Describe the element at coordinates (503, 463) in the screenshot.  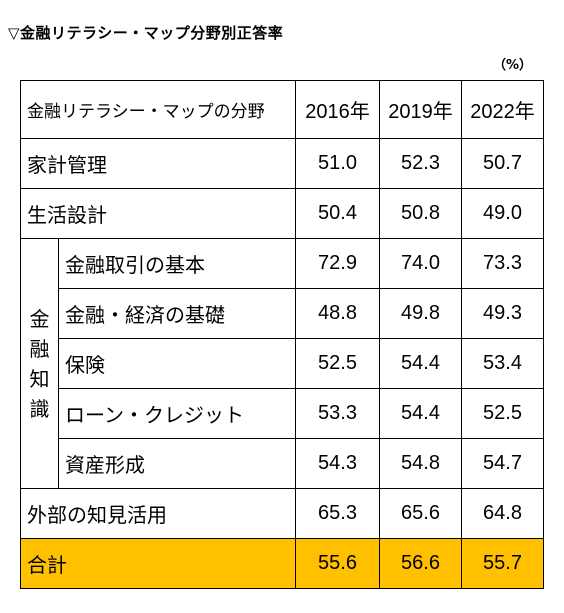
I see `cell-value: 54.7` at that location.